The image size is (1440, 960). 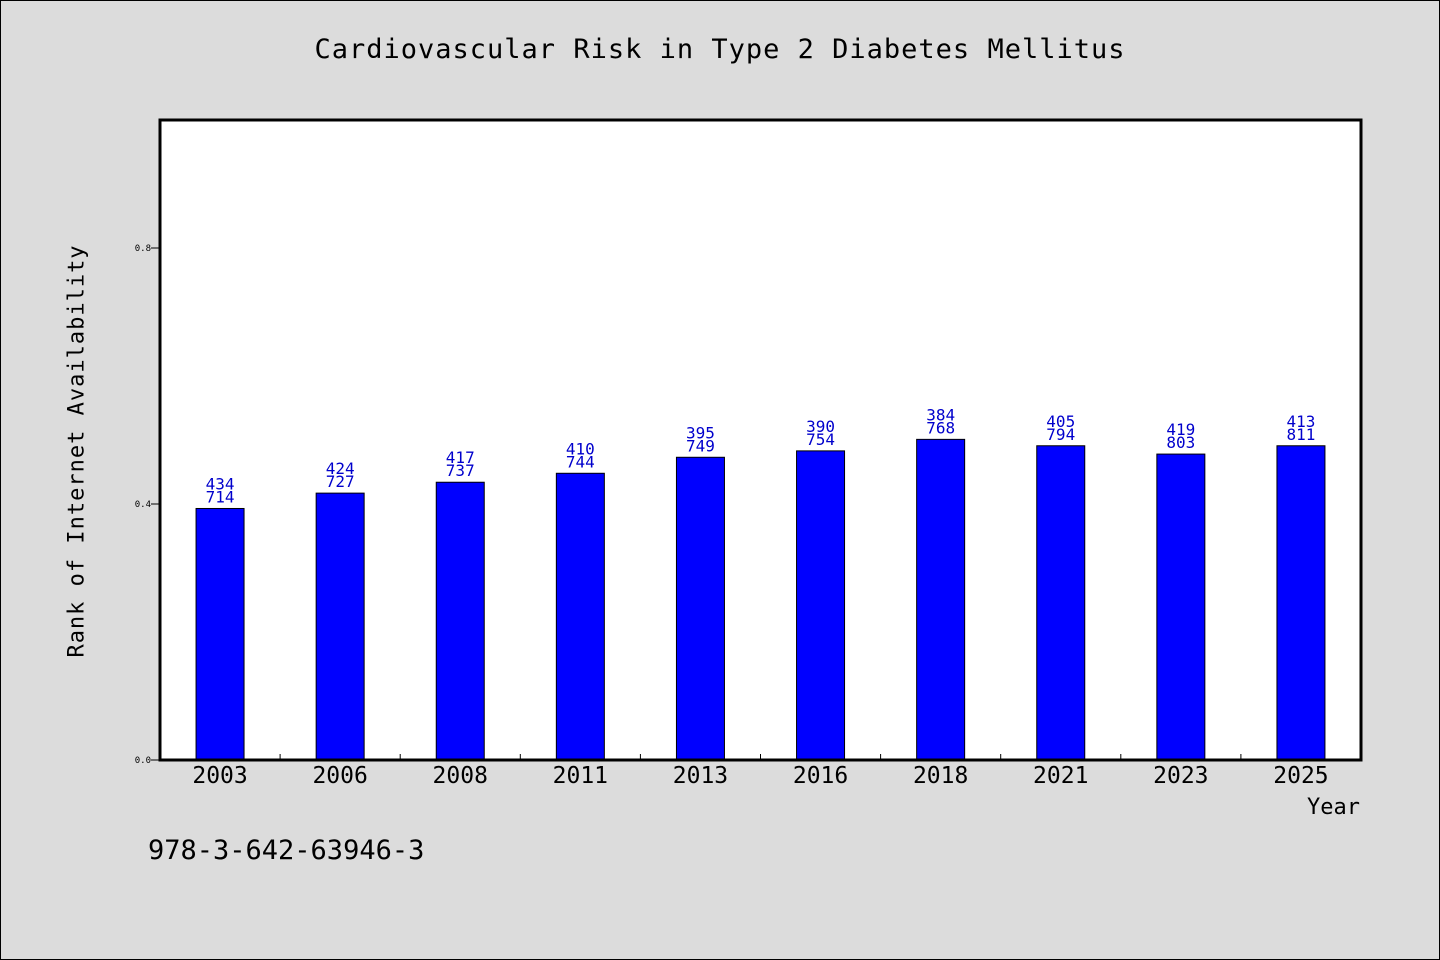 I want to click on bar-data-label-bottom: 811, so click(x=1300, y=434).